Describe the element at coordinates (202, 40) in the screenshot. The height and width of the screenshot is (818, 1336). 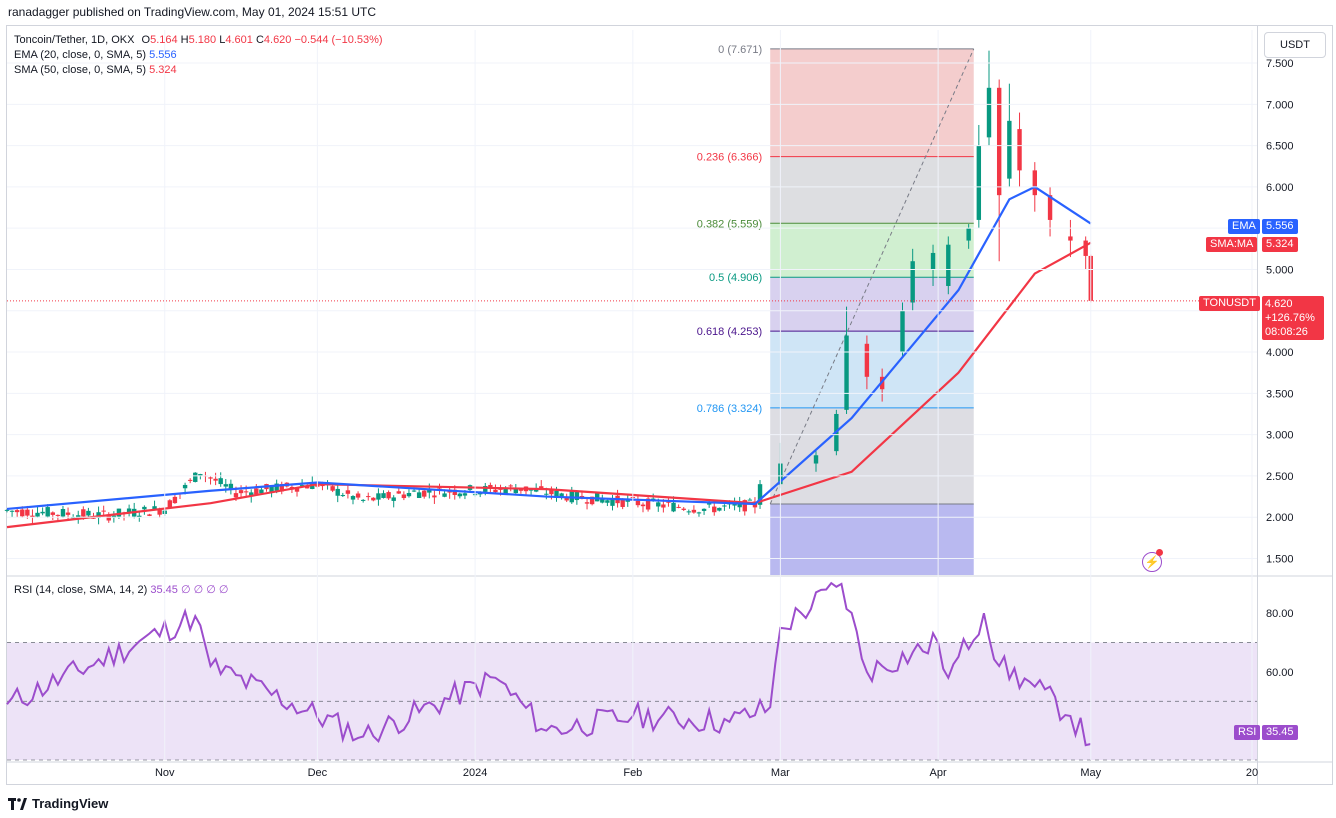
I see `legend-high: 5.180` at that location.